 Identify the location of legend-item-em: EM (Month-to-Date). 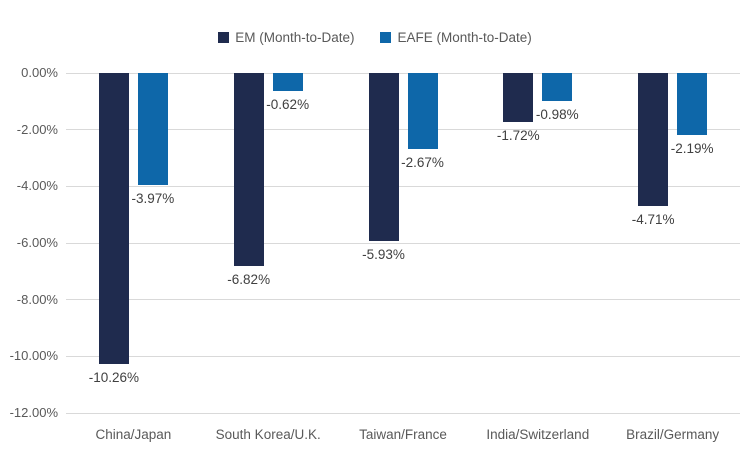
(286, 37).